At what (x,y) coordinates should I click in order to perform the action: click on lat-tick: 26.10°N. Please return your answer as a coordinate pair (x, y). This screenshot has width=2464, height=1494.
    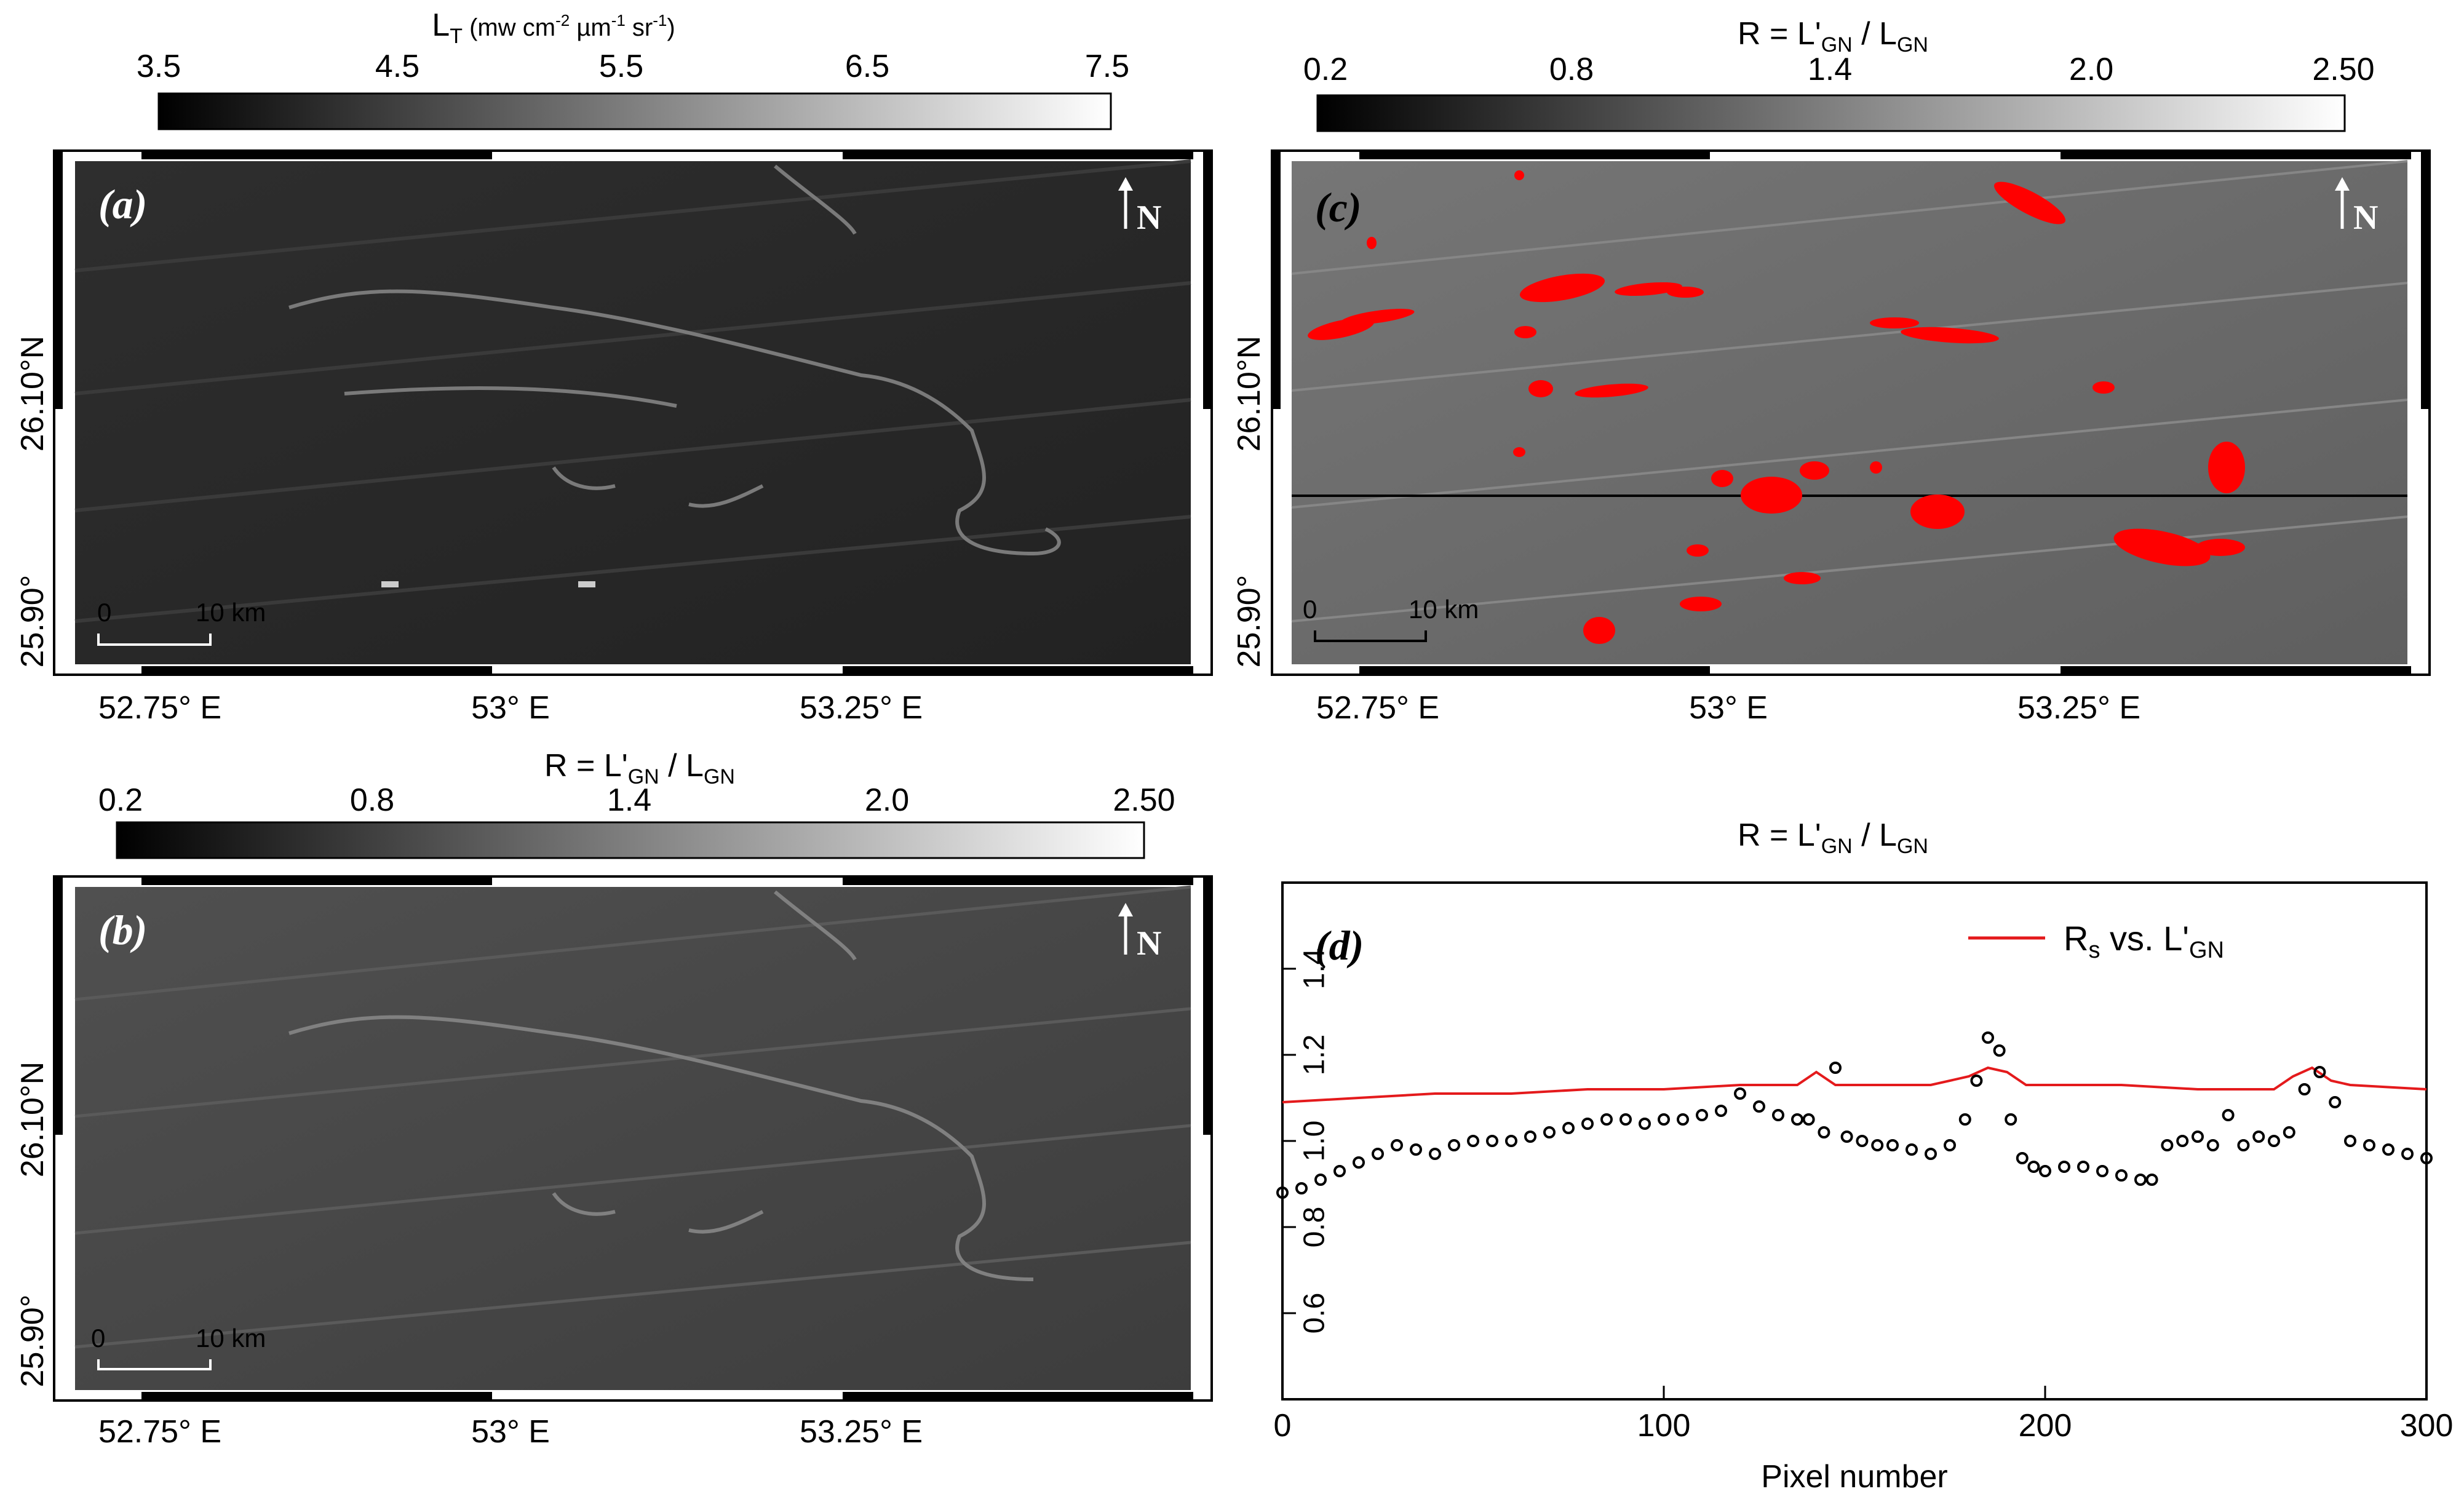
    Looking at the image, I should click on (32, 394).